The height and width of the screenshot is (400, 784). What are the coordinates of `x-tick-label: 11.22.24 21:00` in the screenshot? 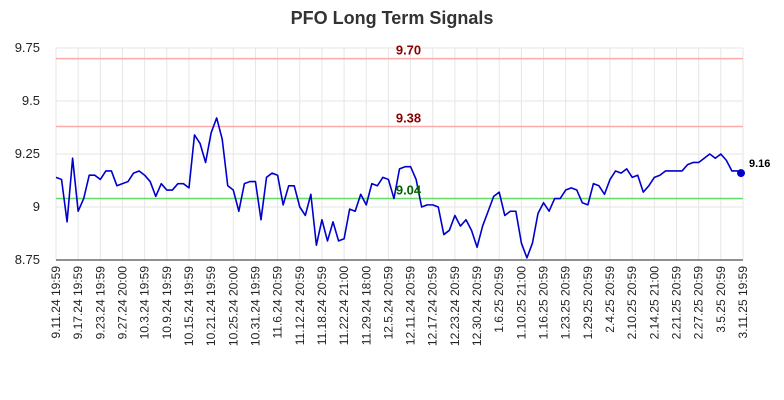 It's located at (344, 306).